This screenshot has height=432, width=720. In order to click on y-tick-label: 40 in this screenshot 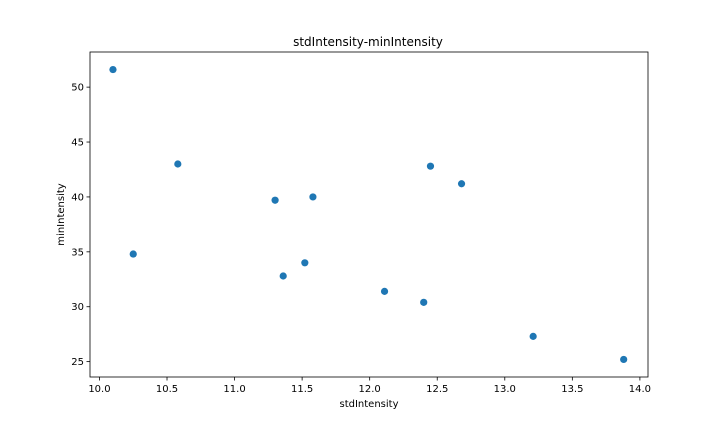, I will do `click(77, 197)`.